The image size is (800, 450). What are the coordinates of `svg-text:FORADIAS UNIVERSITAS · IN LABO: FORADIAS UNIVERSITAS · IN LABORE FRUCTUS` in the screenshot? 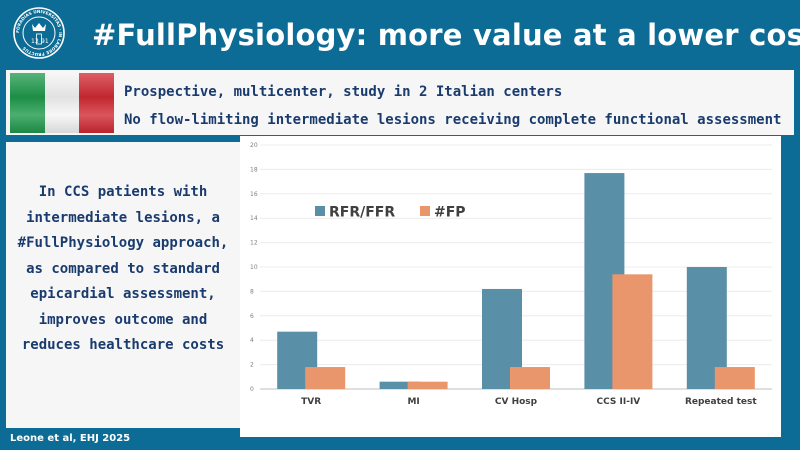 It's located at (39, 33).